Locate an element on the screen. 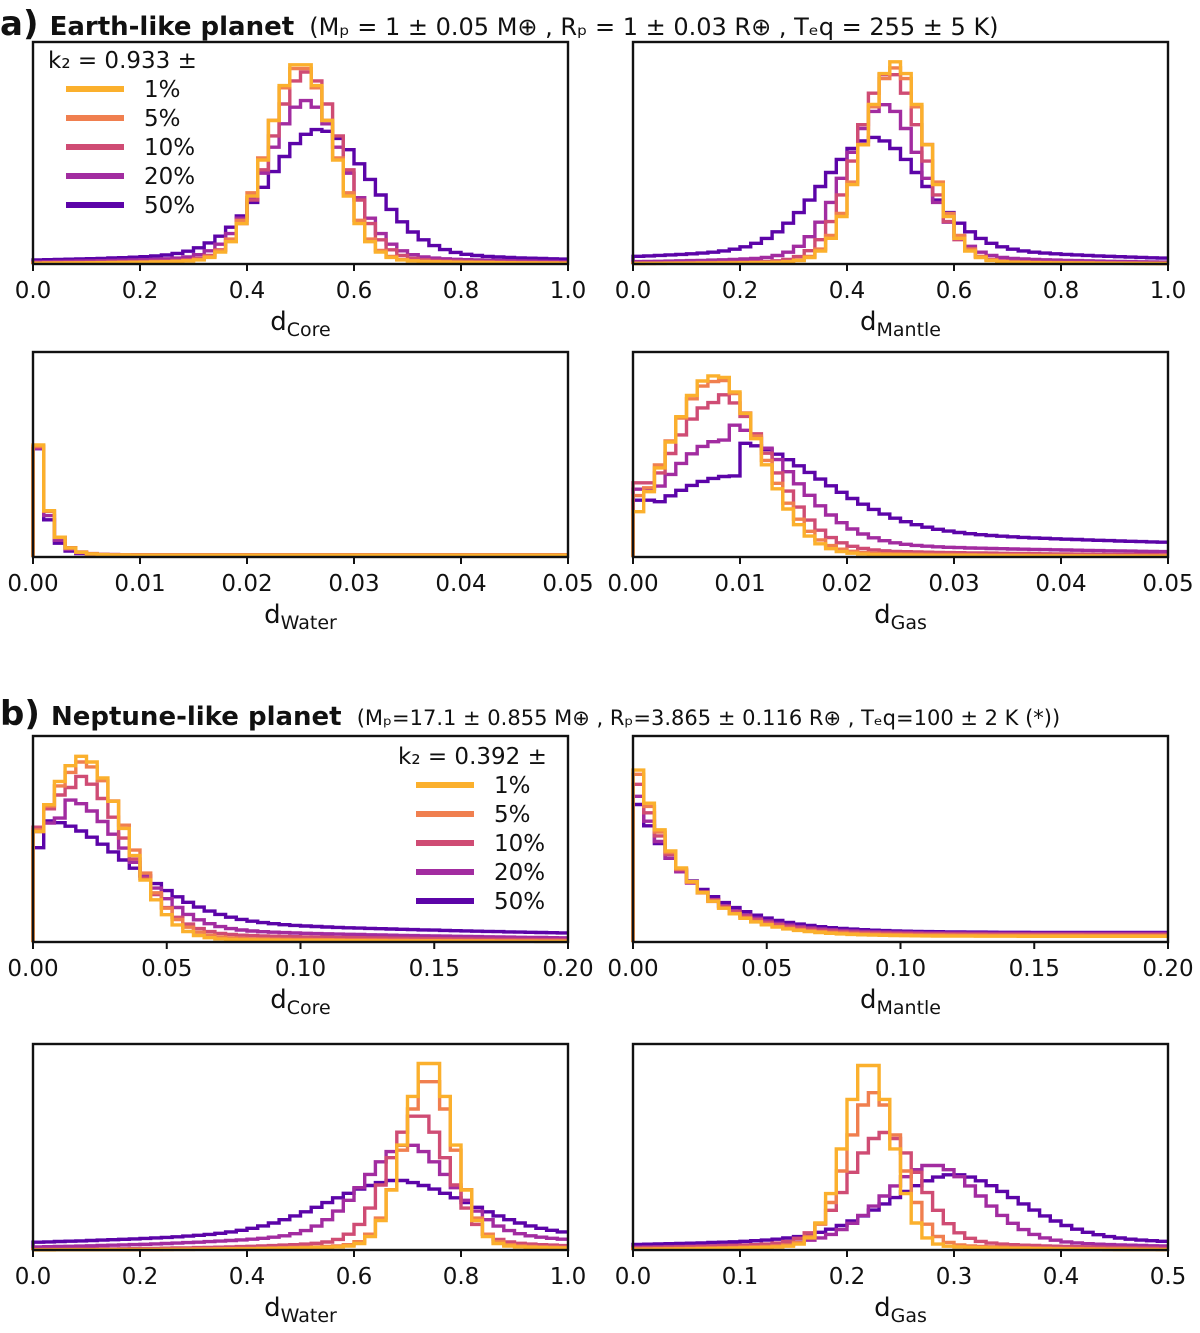 The image size is (1200, 1333). legend-2: k₂ = 0.392 ± 1% 5% 10% 20% 50% is located at coordinates (472, 829).